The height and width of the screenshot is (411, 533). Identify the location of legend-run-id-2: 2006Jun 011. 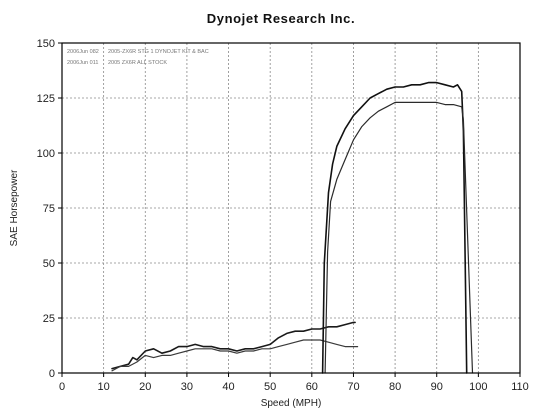
(82, 63).